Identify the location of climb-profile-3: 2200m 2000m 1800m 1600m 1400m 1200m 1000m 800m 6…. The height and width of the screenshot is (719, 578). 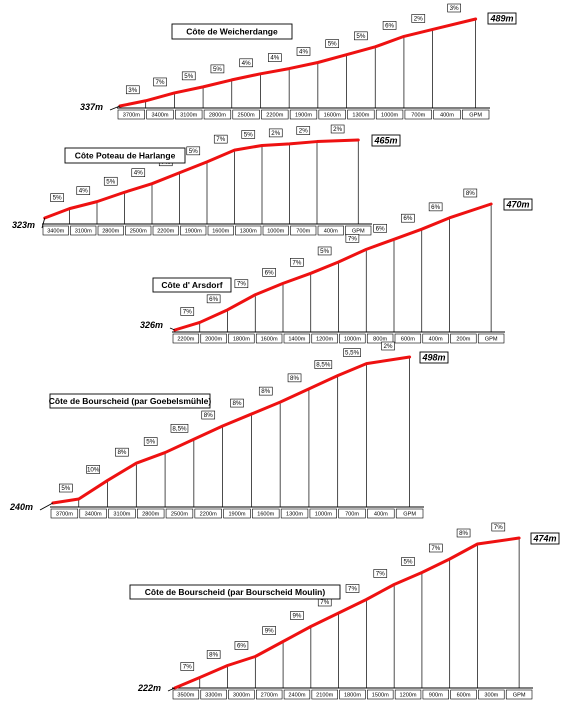
(336, 266).